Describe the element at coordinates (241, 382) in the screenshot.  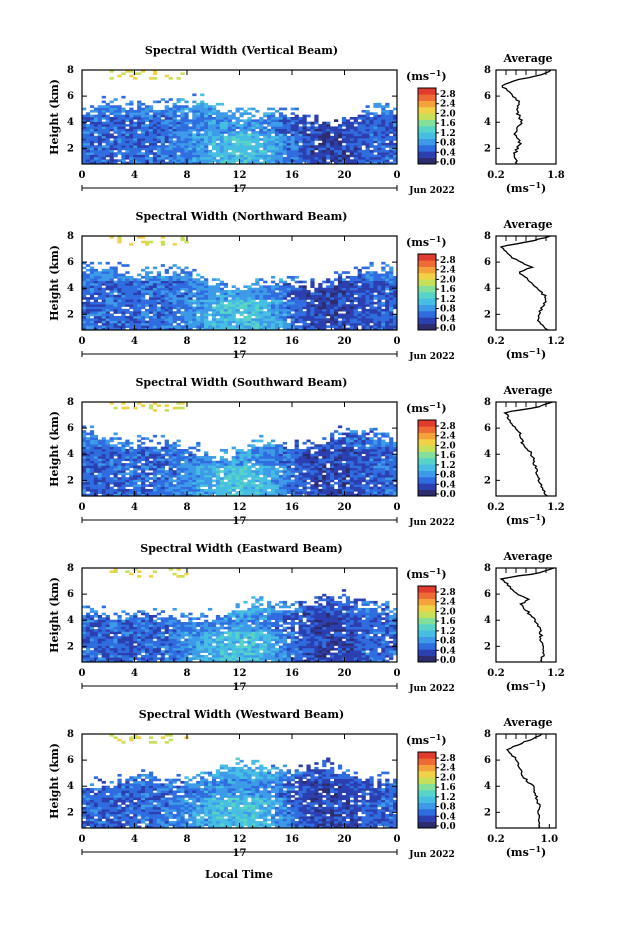
I see `chart-title: Spectral Width (Southward Beam)` at that location.